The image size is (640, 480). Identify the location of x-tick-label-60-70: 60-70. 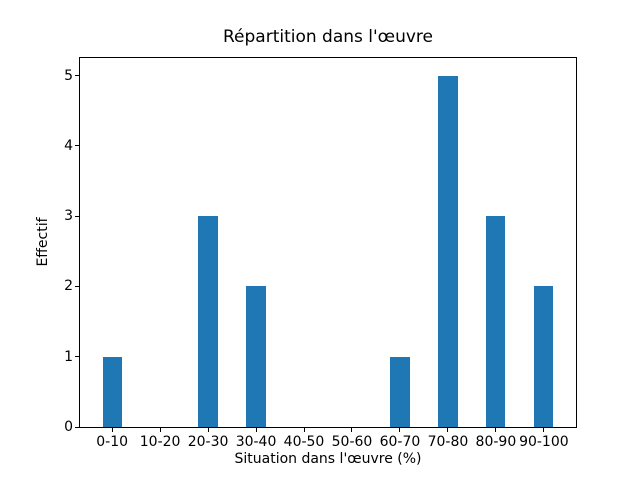
(400, 442).